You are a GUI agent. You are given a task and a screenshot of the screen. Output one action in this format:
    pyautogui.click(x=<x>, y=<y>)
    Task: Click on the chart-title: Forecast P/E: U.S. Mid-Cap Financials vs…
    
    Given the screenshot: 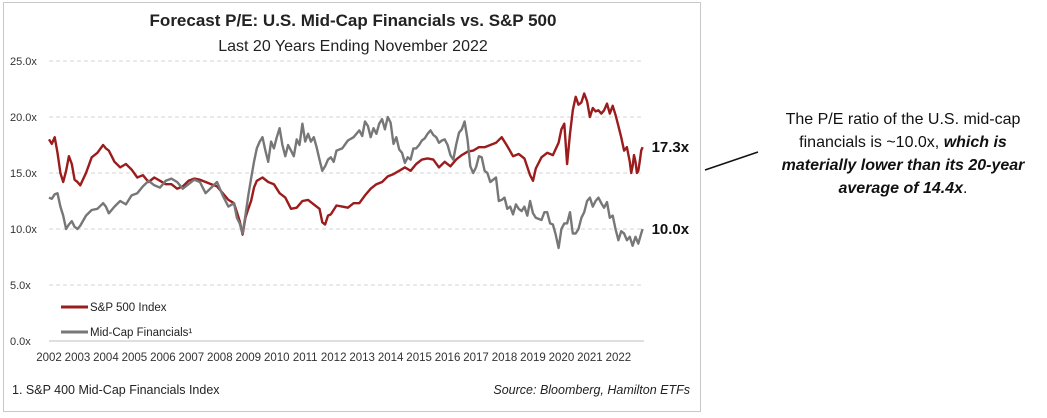 What is the action you would take?
    pyautogui.click(x=353, y=20)
    